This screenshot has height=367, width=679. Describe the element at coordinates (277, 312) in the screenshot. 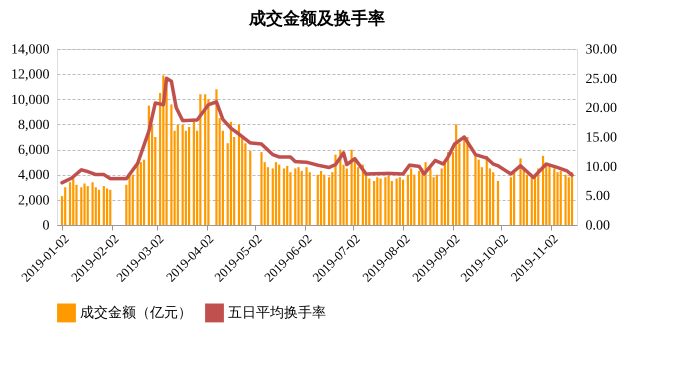

I see `legend-label: 五日平均换手率` at that location.